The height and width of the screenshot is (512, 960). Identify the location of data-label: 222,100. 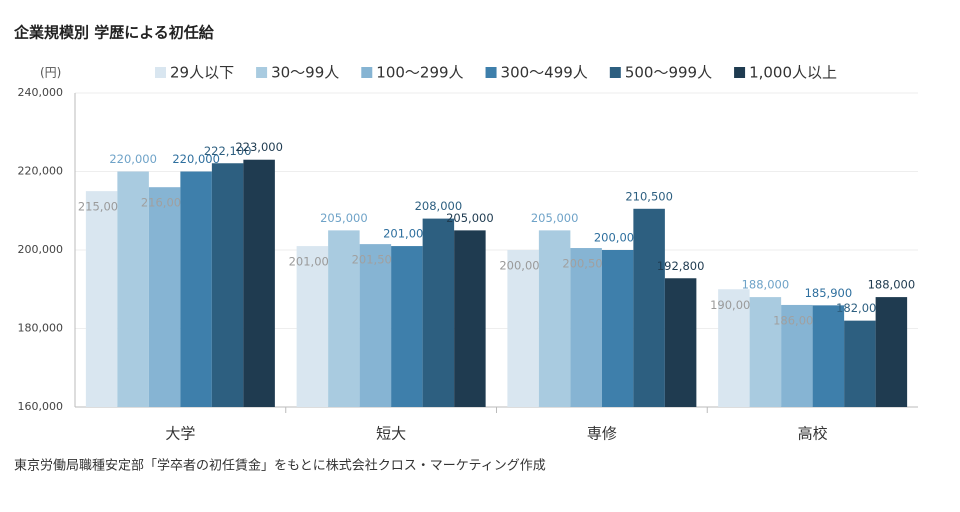
(228, 151).